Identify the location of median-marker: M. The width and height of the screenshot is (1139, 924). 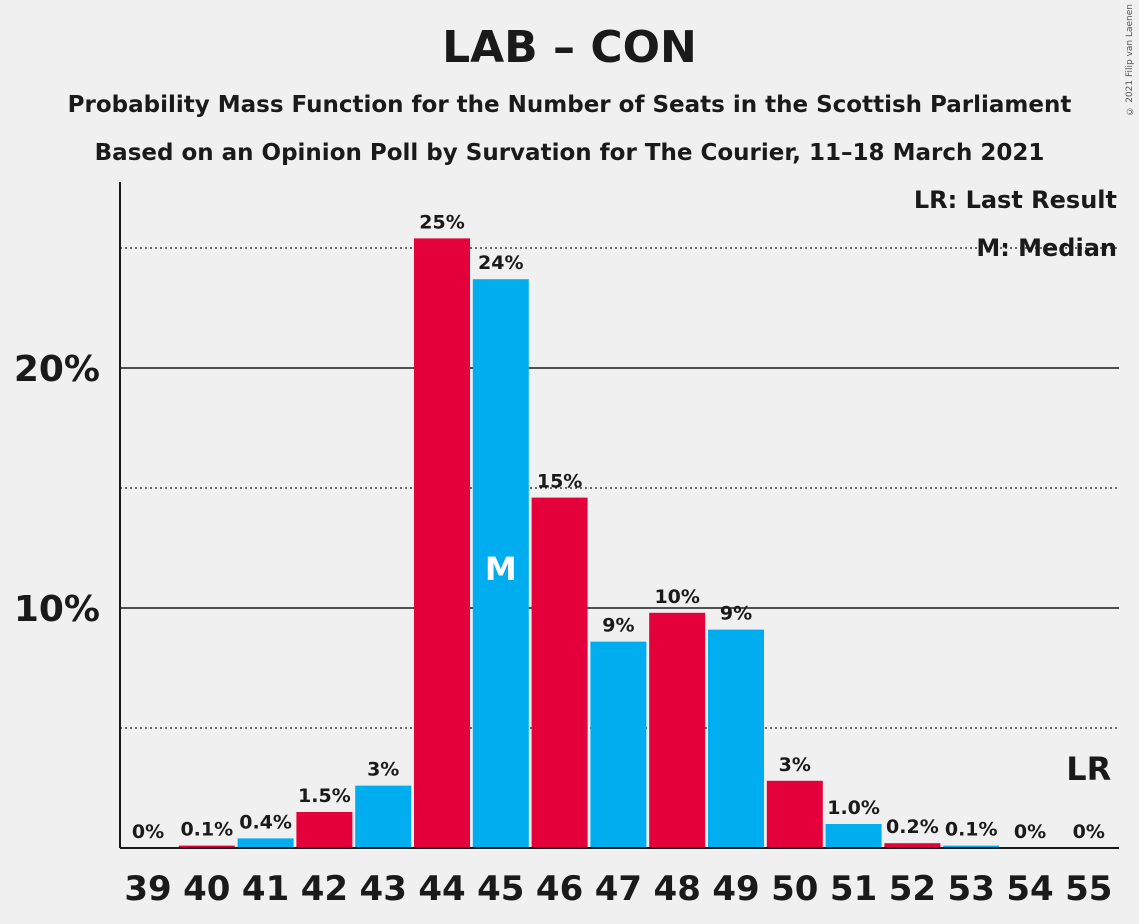
(501, 569).